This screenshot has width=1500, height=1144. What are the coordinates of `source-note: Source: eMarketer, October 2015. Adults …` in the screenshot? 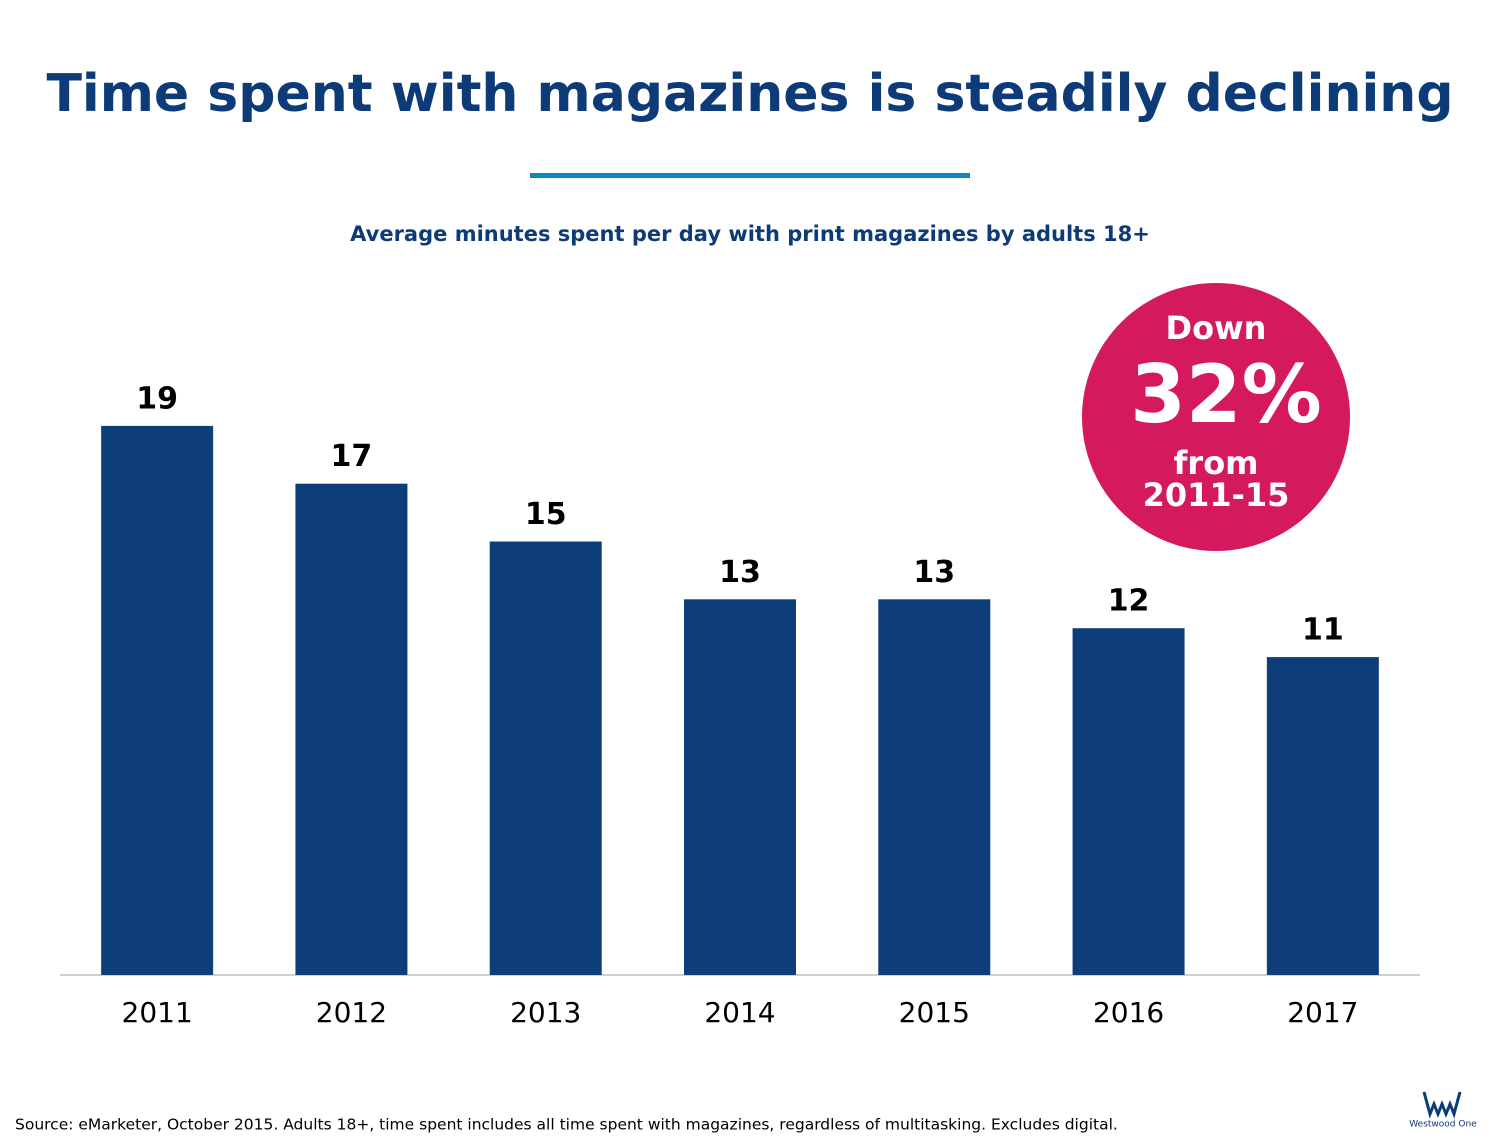 It's located at (566, 1125).